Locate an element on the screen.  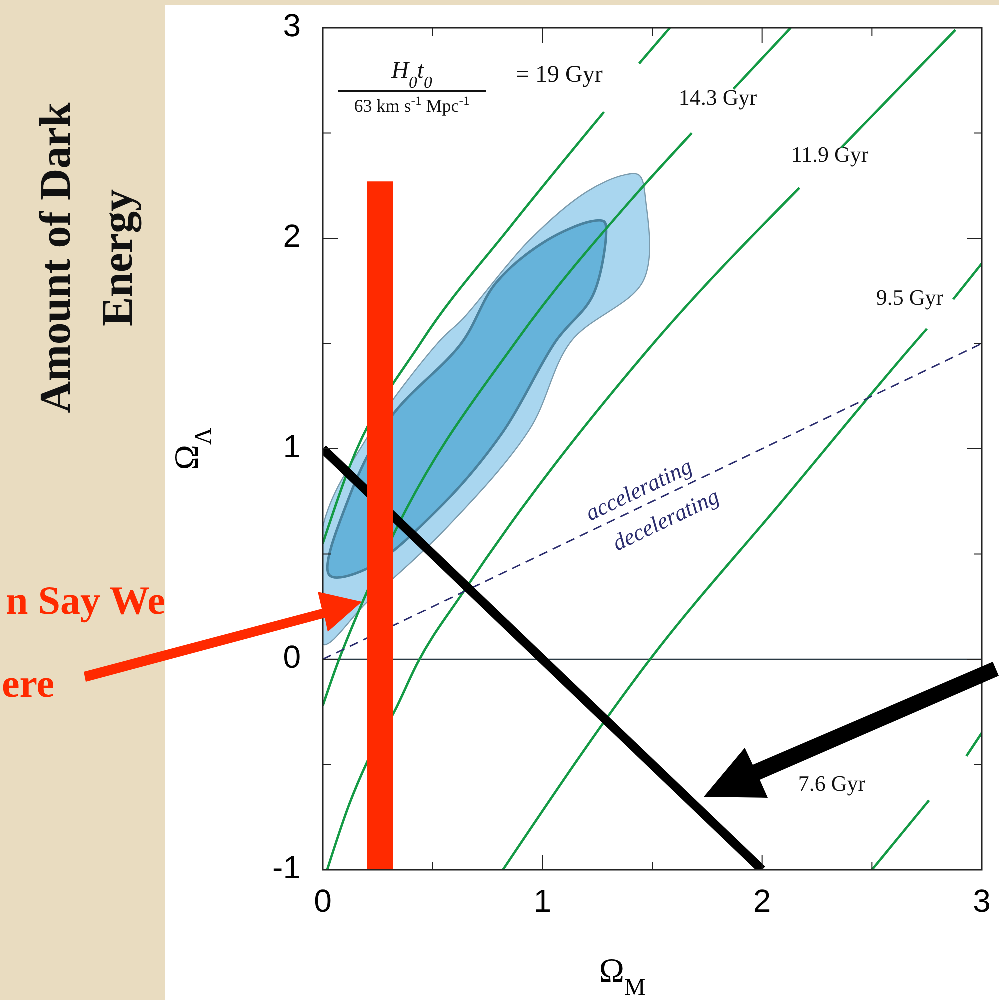
annotation: 14.3 Gyr is located at coordinates (718, 97).